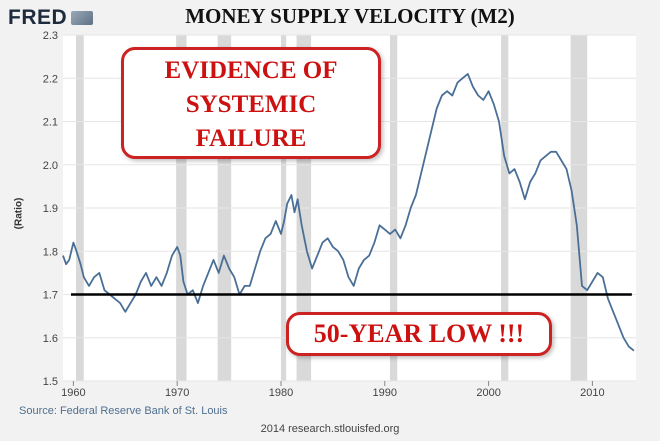 The image size is (660, 441). What do you see at coordinates (82, 18) in the screenshot?
I see `chart-trend-icon` at bounding box center [82, 18].